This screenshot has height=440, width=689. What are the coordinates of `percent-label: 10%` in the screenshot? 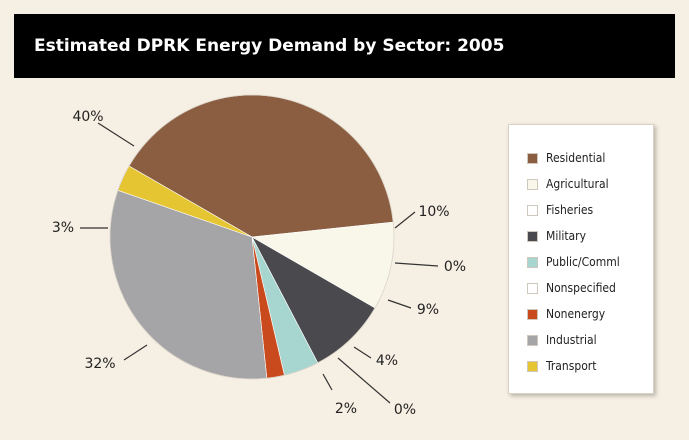 It's located at (433, 212).